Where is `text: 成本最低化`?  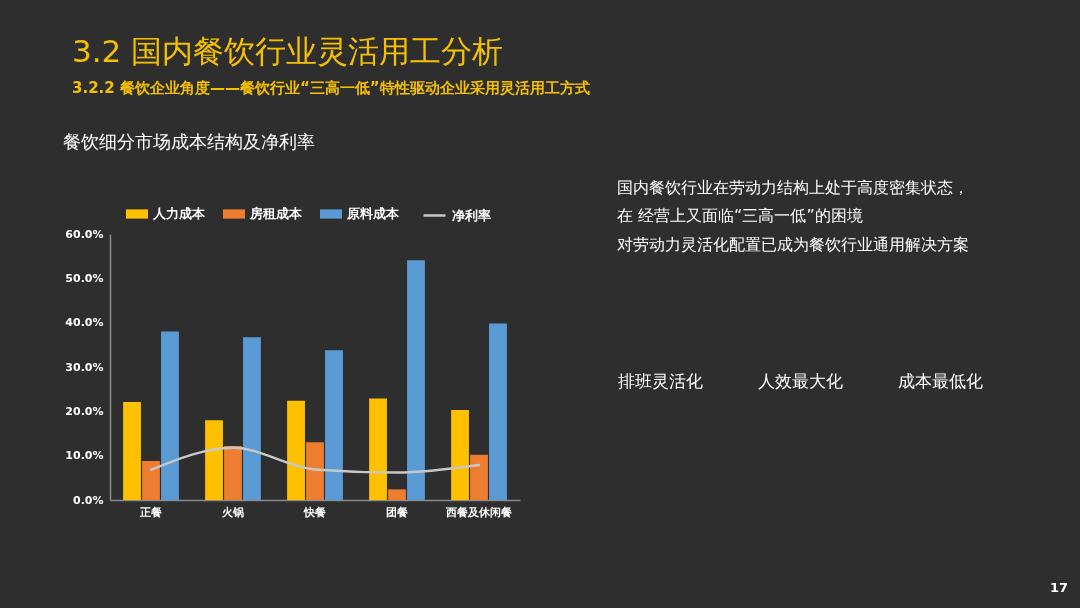 text: 成本最低化 is located at coordinates (940, 381).